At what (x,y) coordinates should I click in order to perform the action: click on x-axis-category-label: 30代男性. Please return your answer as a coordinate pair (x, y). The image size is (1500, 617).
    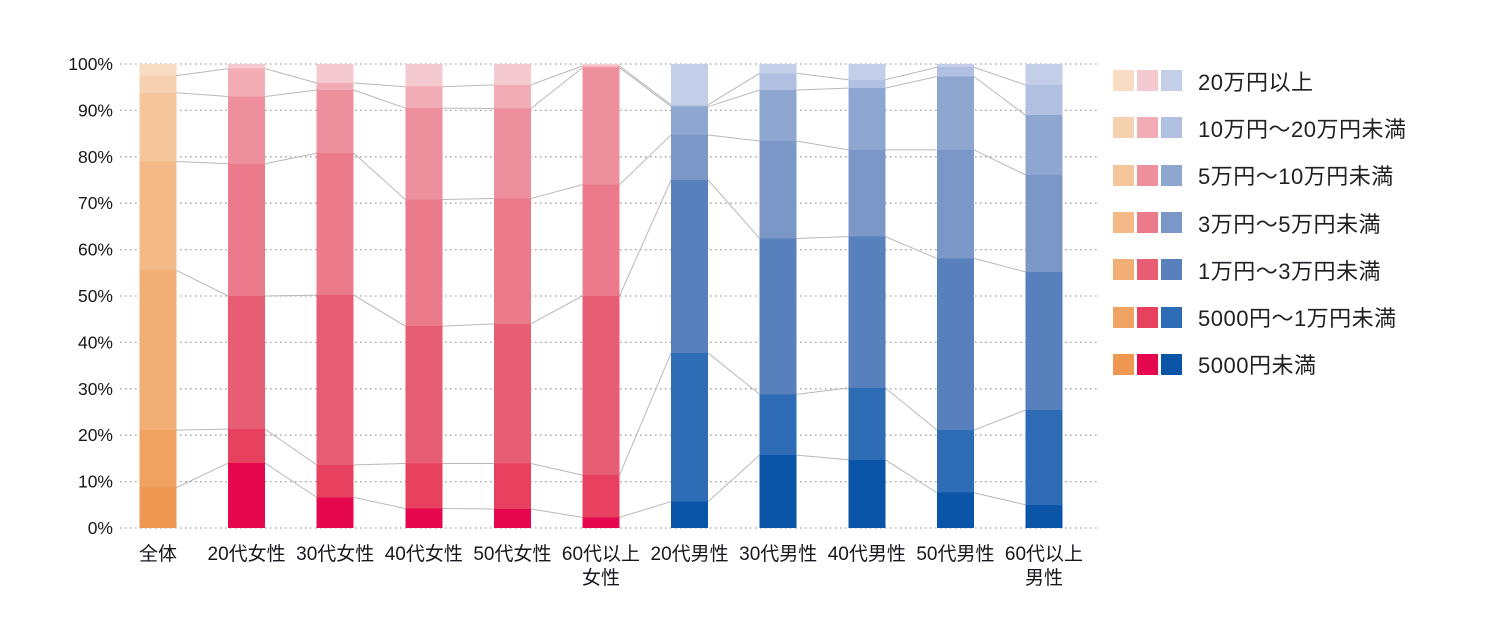
    Looking at the image, I should click on (778, 554).